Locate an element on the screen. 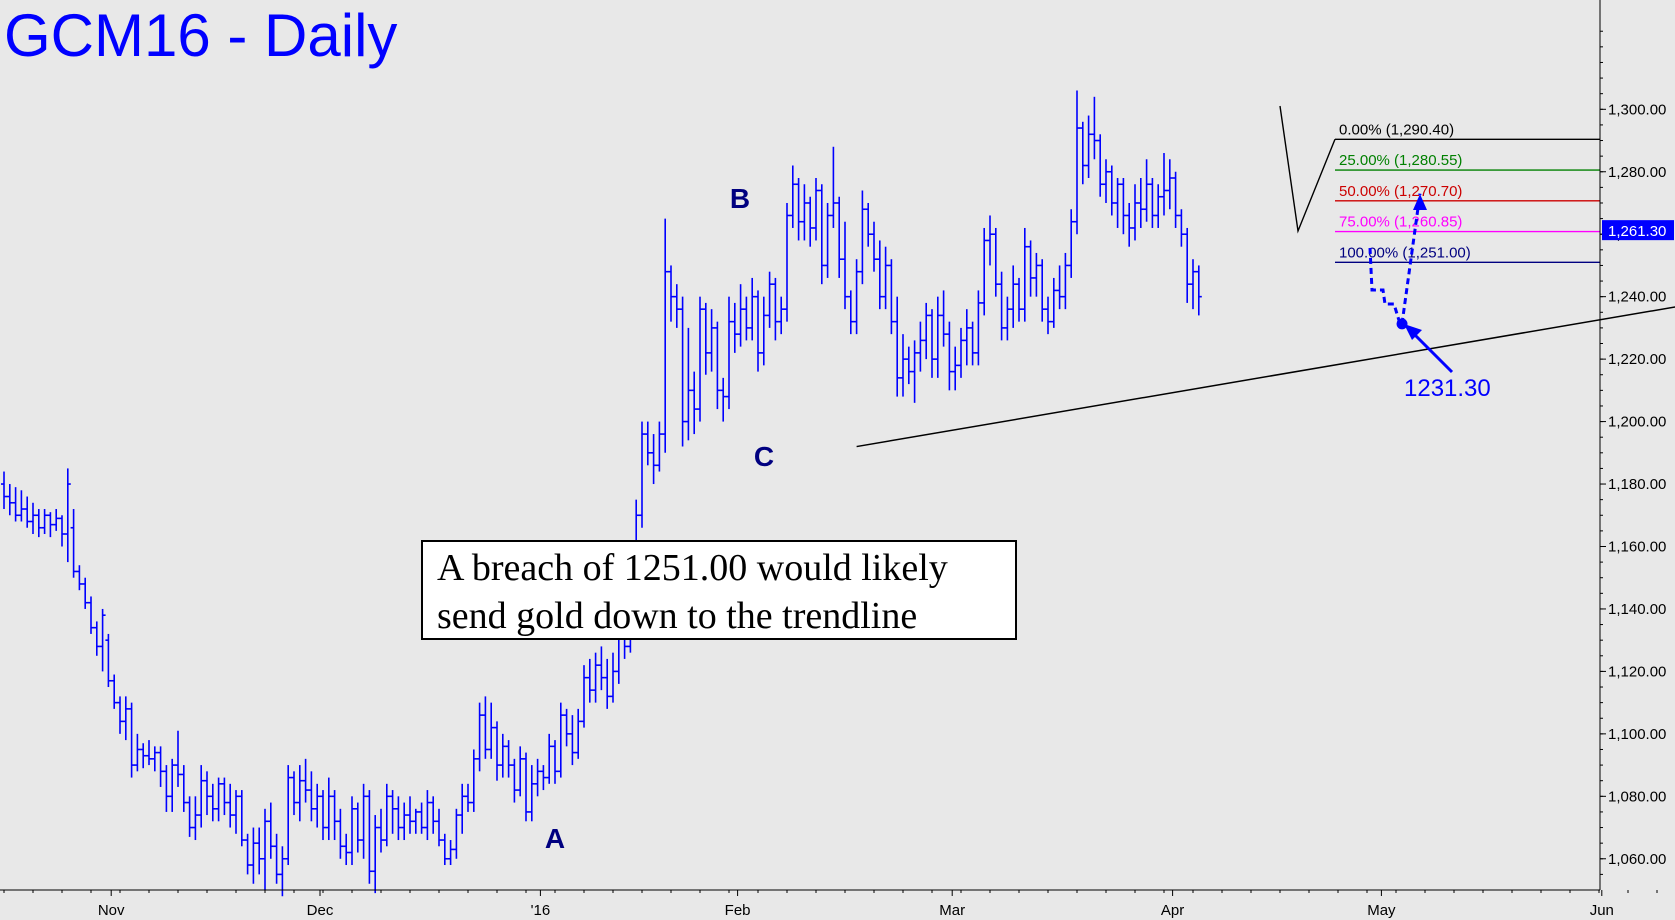 The height and width of the screenshot is (920, 1675). last-price-badge is located at coordinates (1638, 230).